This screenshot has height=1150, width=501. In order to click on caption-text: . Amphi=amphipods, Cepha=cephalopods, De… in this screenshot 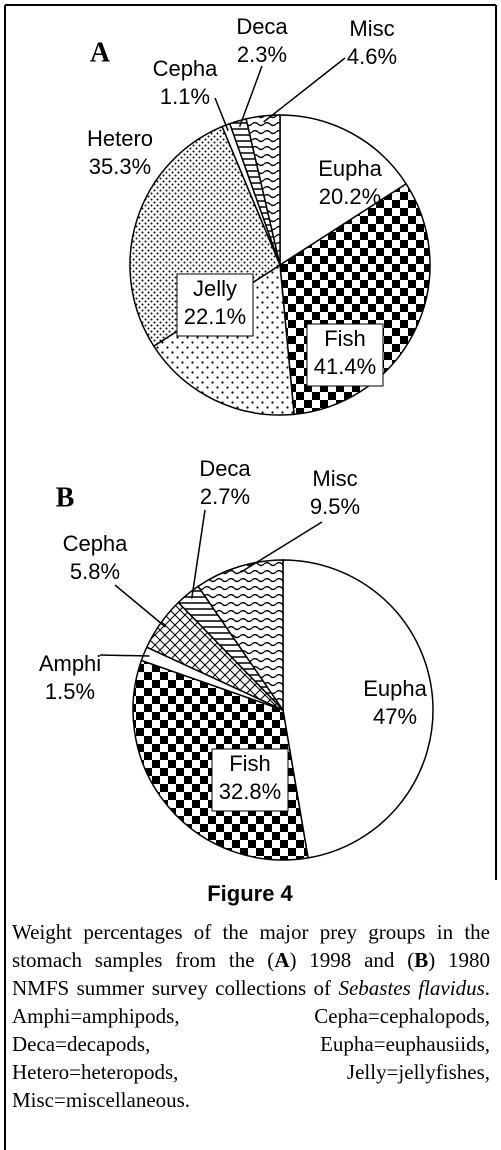, I will do `click(251, 1044)`.